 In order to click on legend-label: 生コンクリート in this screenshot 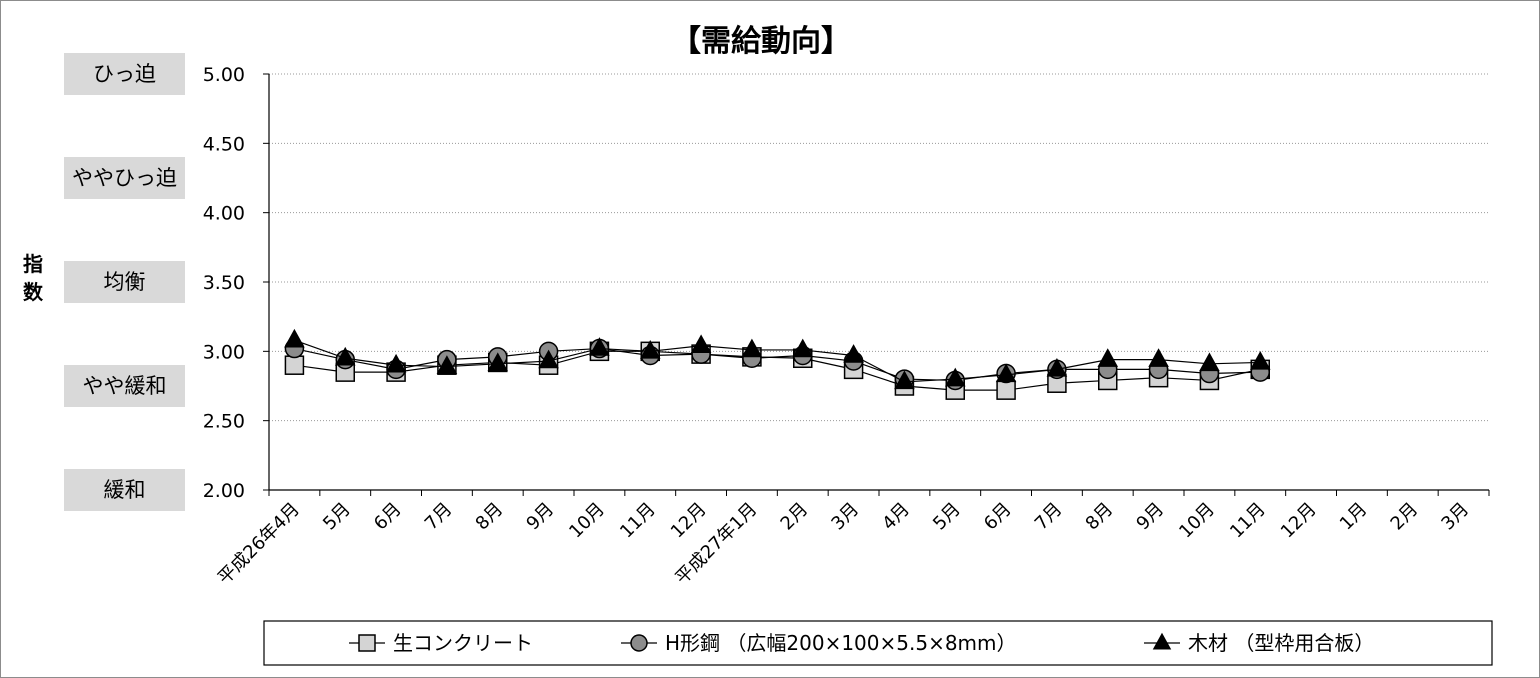, I will do `click(463, 643)`.